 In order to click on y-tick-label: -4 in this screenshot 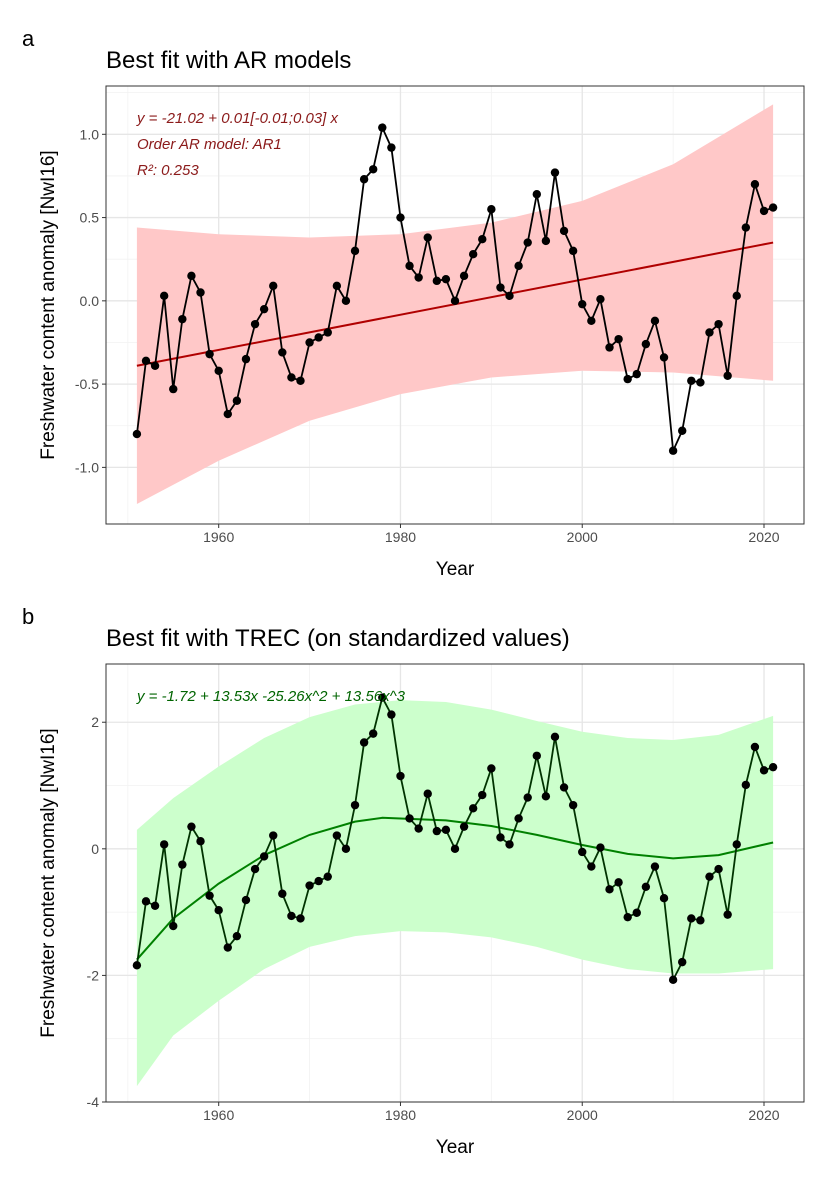, I will do `click(93, 1102)`.